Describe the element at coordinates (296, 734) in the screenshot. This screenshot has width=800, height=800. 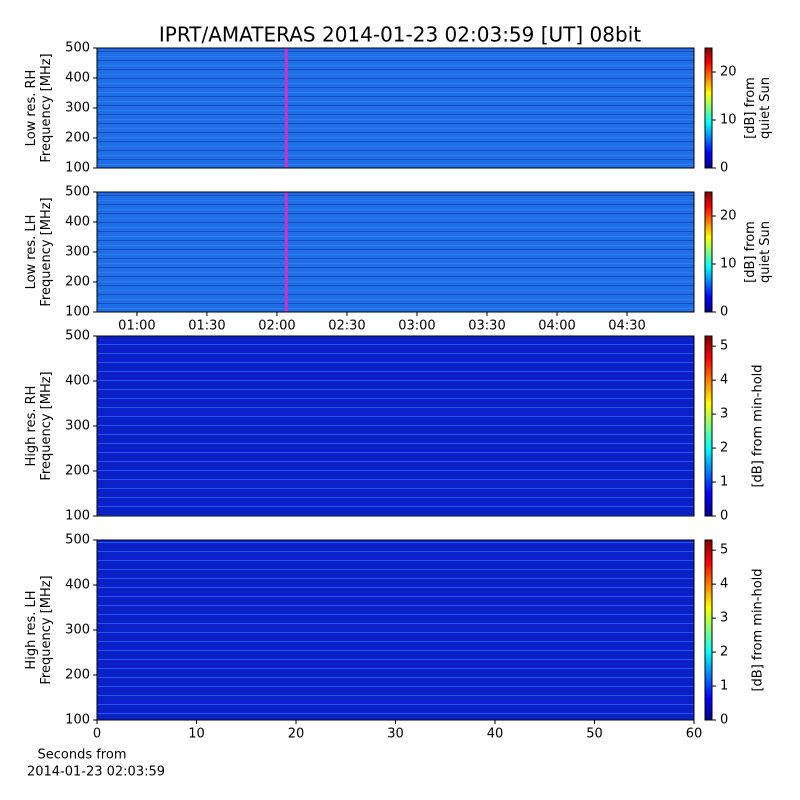
I see `x-tick-label: 20` at that location.